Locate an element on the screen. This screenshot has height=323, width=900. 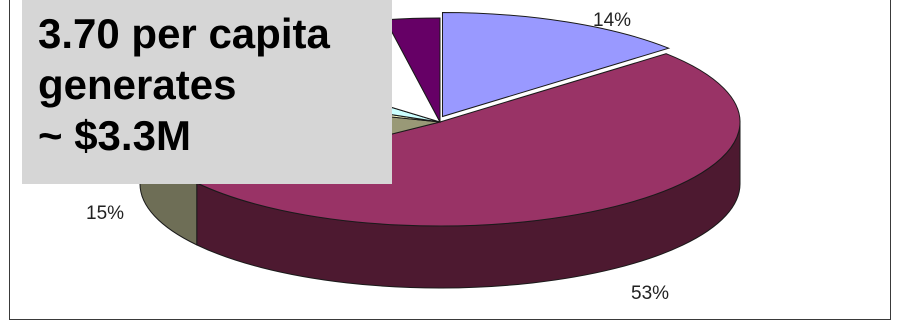
callout-line-2: generates is located at coordinates (137, 84).